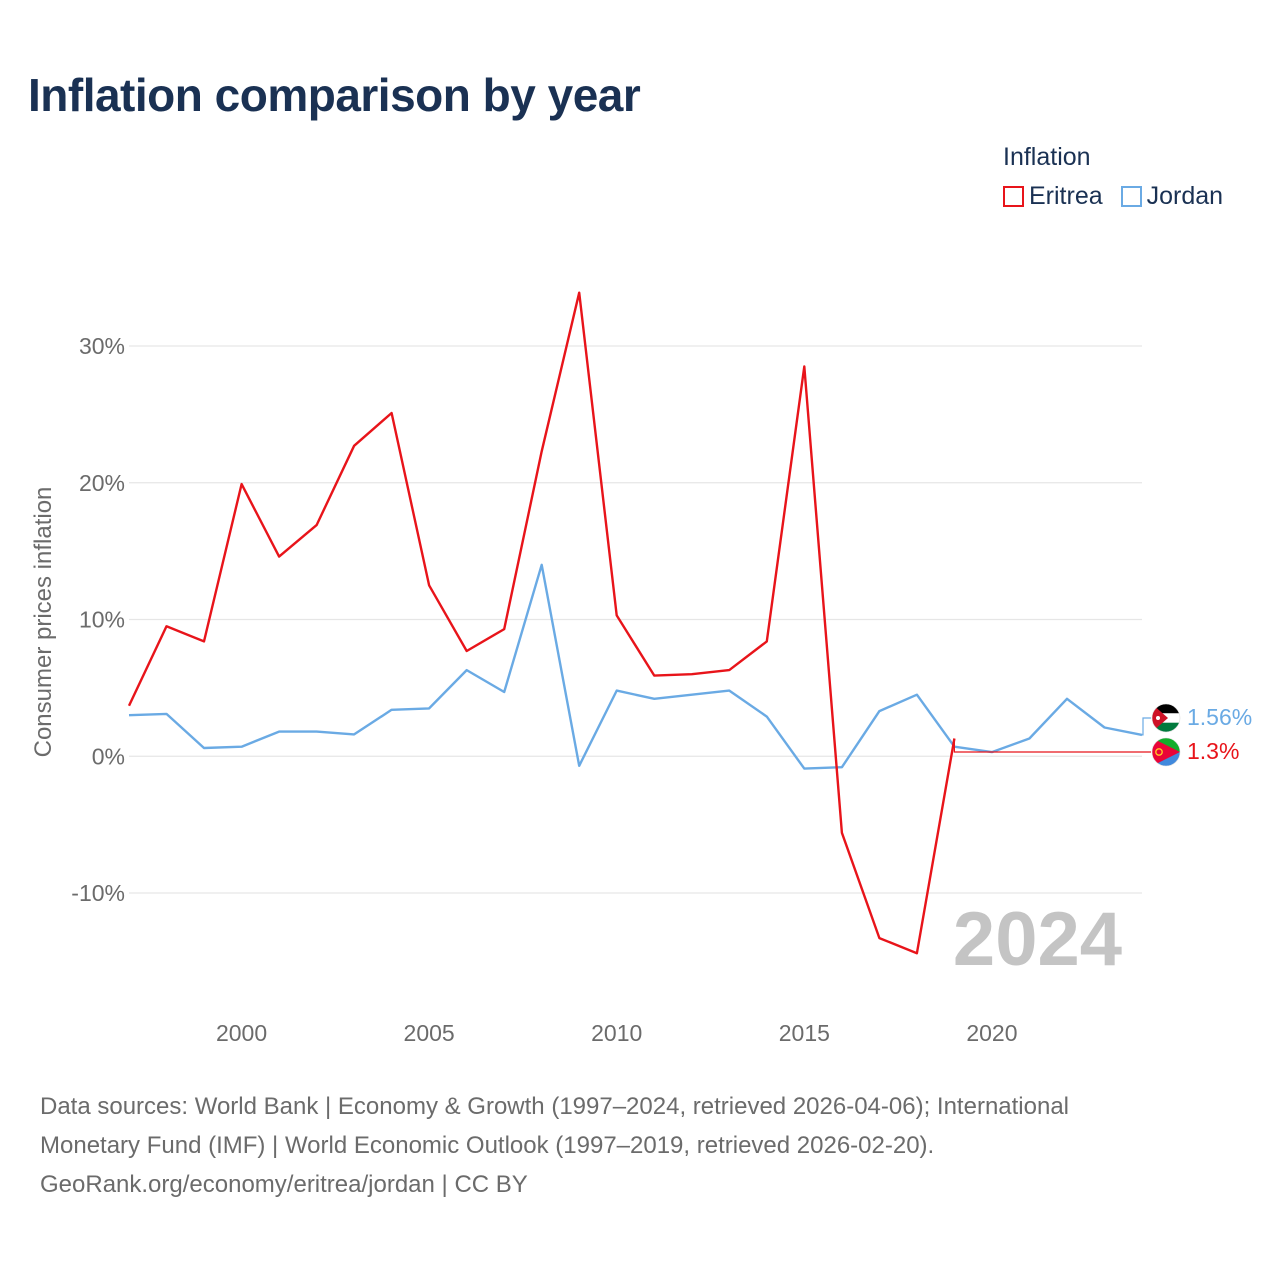 This screenshot has width=1280, height=1280. I want to click on end-connector-jordan, so click(1146, 726).